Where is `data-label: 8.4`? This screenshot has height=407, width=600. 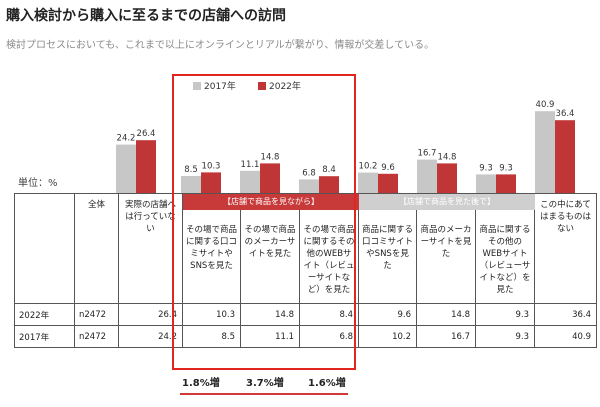 data-label: 8.4 is located at coordinates (329, 170).